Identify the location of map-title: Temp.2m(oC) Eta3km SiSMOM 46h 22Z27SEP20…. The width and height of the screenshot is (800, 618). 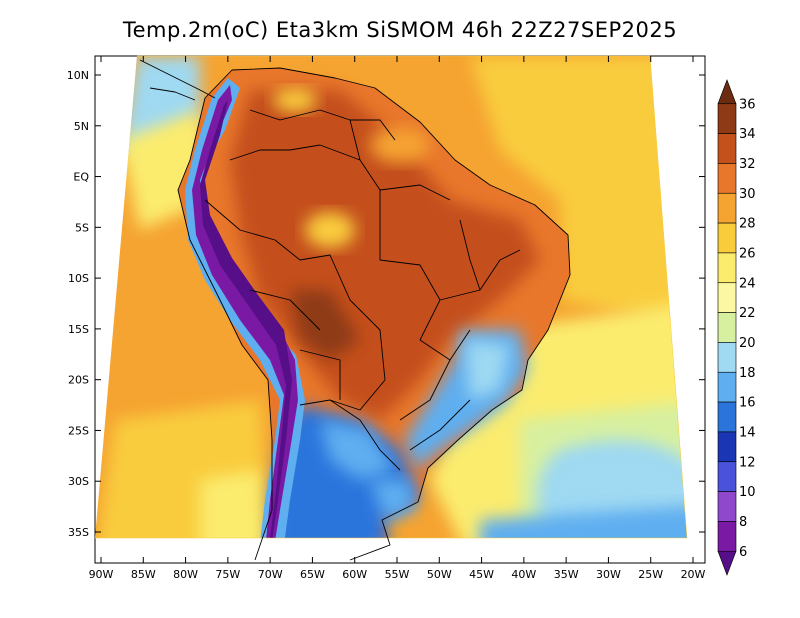
(400, 30).